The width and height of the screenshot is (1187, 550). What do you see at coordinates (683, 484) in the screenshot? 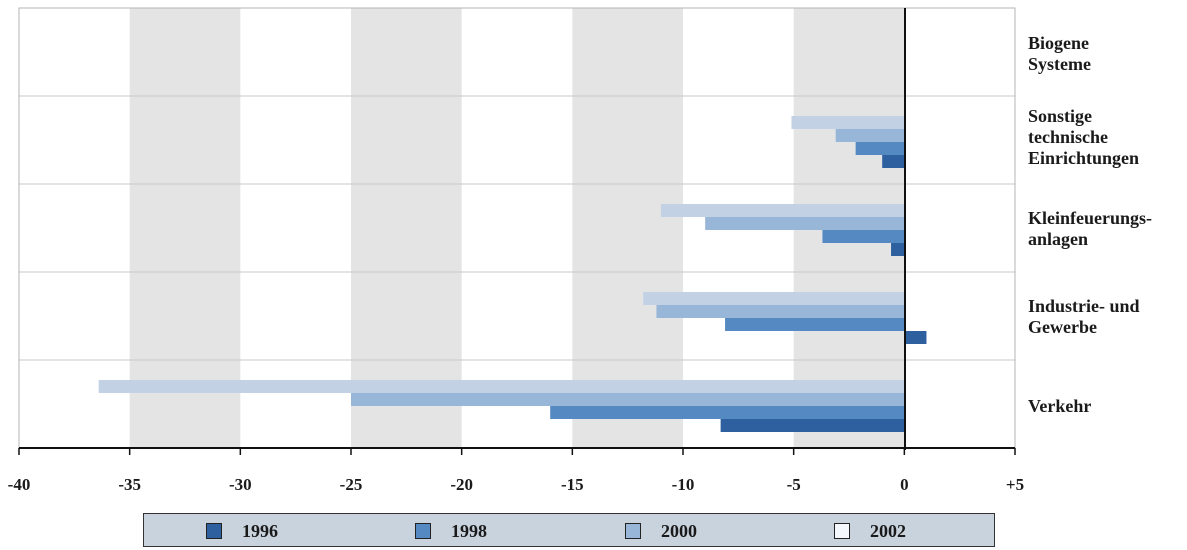
I see `x-tick-label: -10` at bounding box center [683, 484].